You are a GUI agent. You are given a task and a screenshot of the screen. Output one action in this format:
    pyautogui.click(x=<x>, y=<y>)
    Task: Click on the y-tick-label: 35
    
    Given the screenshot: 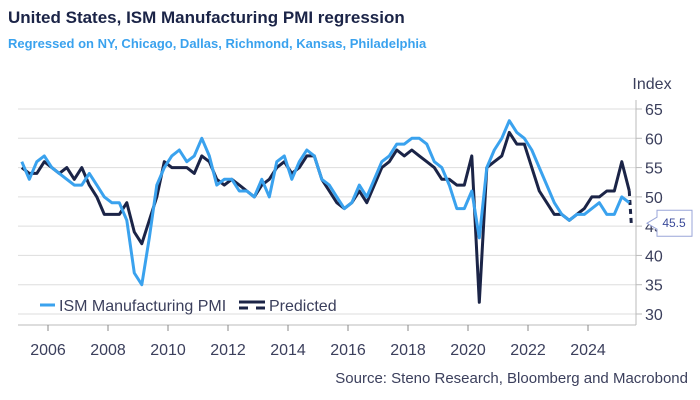 What is the action you would take?
    pyautogui.click(x=654, y=286)
    